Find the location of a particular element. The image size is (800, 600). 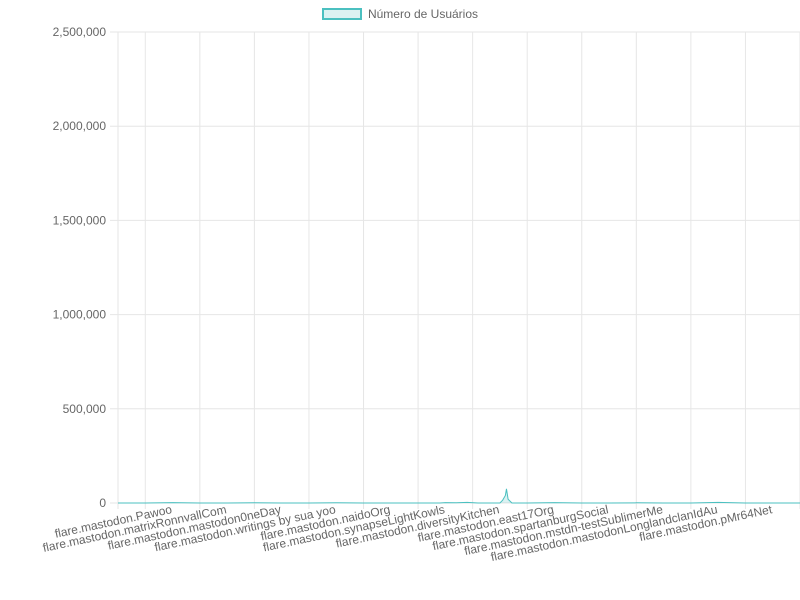

y-tick-label: 0 is located at coordinates (102, 503).